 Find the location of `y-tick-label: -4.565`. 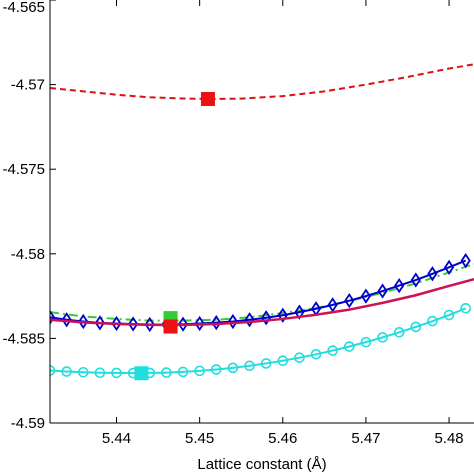

y-tick-label: -4.565 is located at coordinates (23, 8).